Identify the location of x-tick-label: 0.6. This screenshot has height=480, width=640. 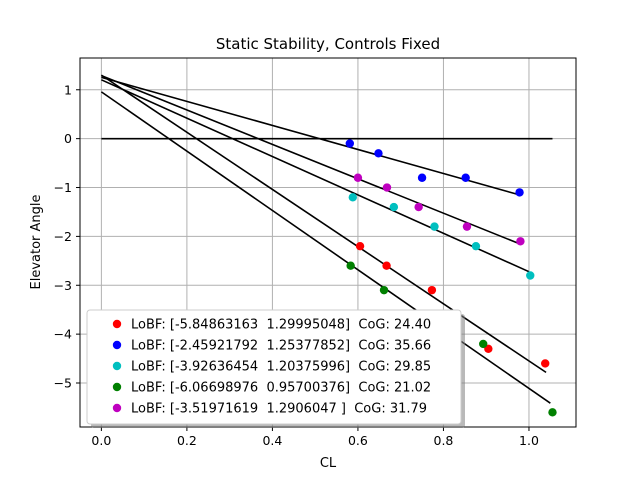
(358, 440).